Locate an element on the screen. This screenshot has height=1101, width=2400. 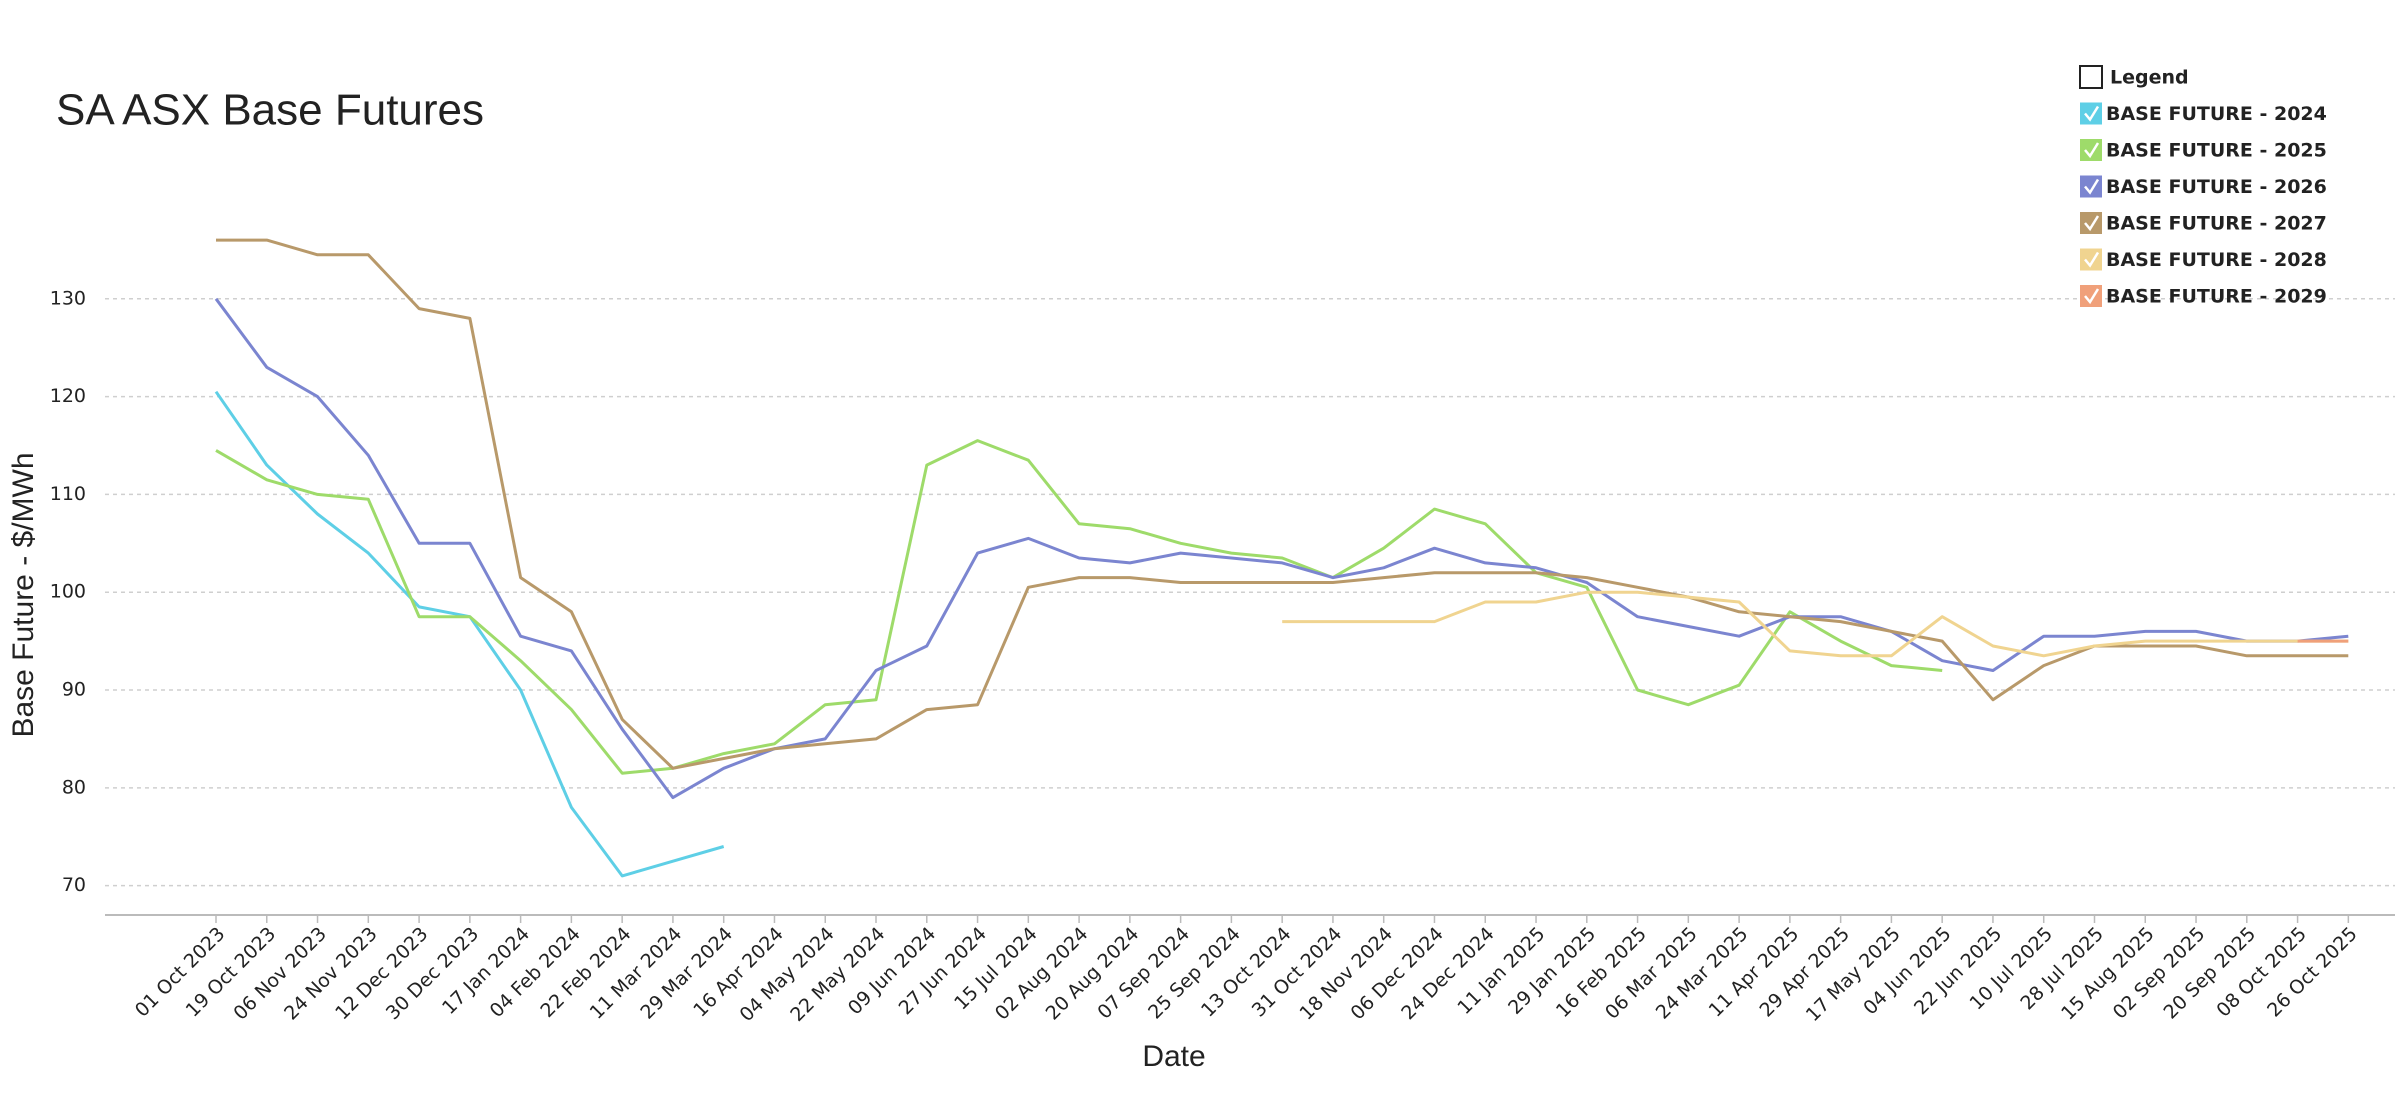
x-tick-label: 26 Oct 2025 is located at coordinates (2312, 972).